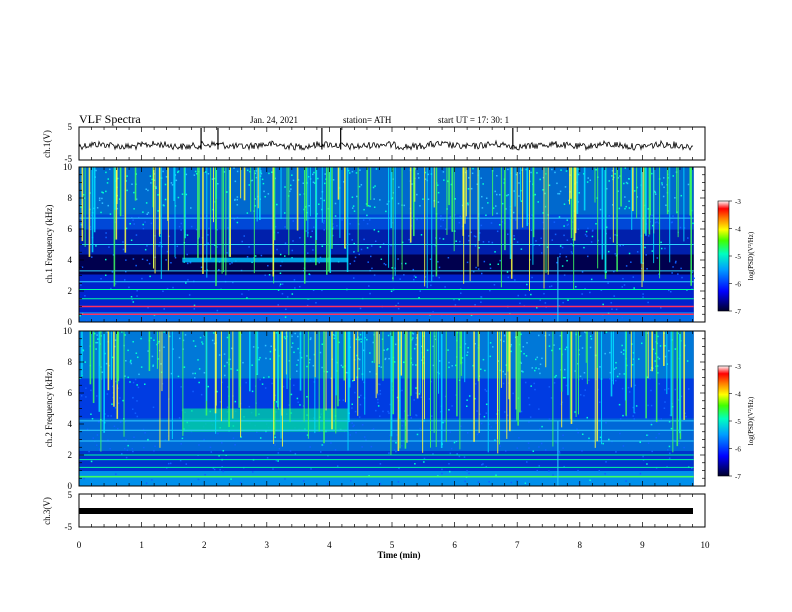 The width and height of the screenshot is (792, 612). Describe the element at coordinates (70, 486) in the screenshot. I see `spec-ytick-label: 0` at that location.